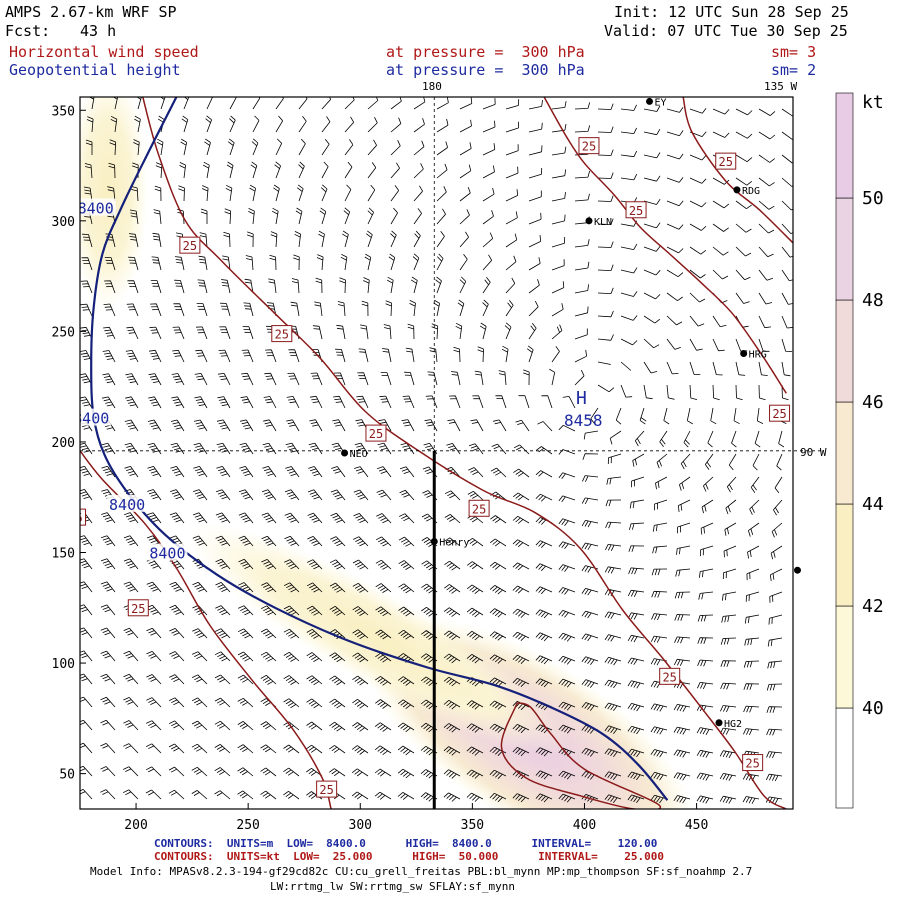 This screenshot has height=900, width=900. What do you see at coordinates (873, 198) in the screenshot?
I see `colorbar-tick-50: 50` at bounding box center [873, 198].